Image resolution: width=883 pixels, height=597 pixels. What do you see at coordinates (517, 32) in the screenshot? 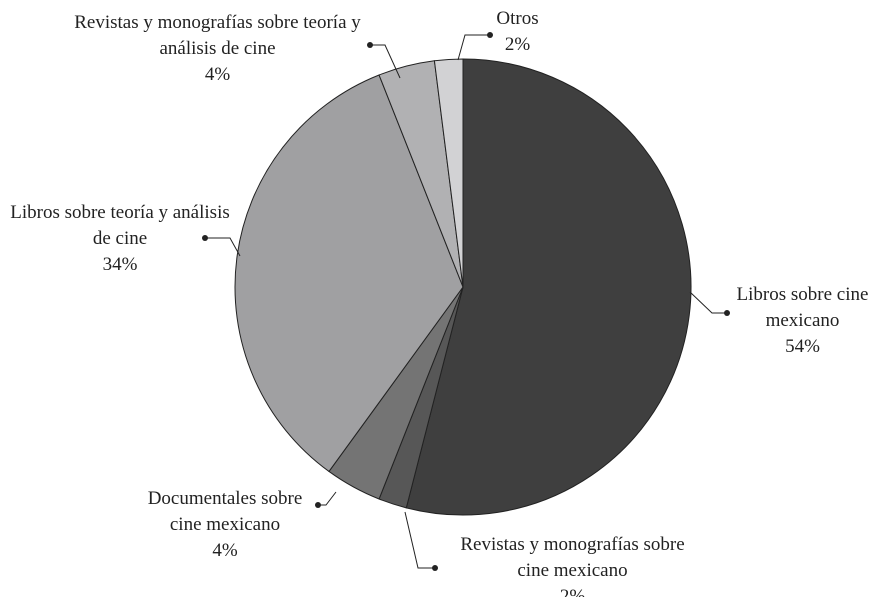
I see `slice-label: Otros 2%` at bounding box center [517, 32].